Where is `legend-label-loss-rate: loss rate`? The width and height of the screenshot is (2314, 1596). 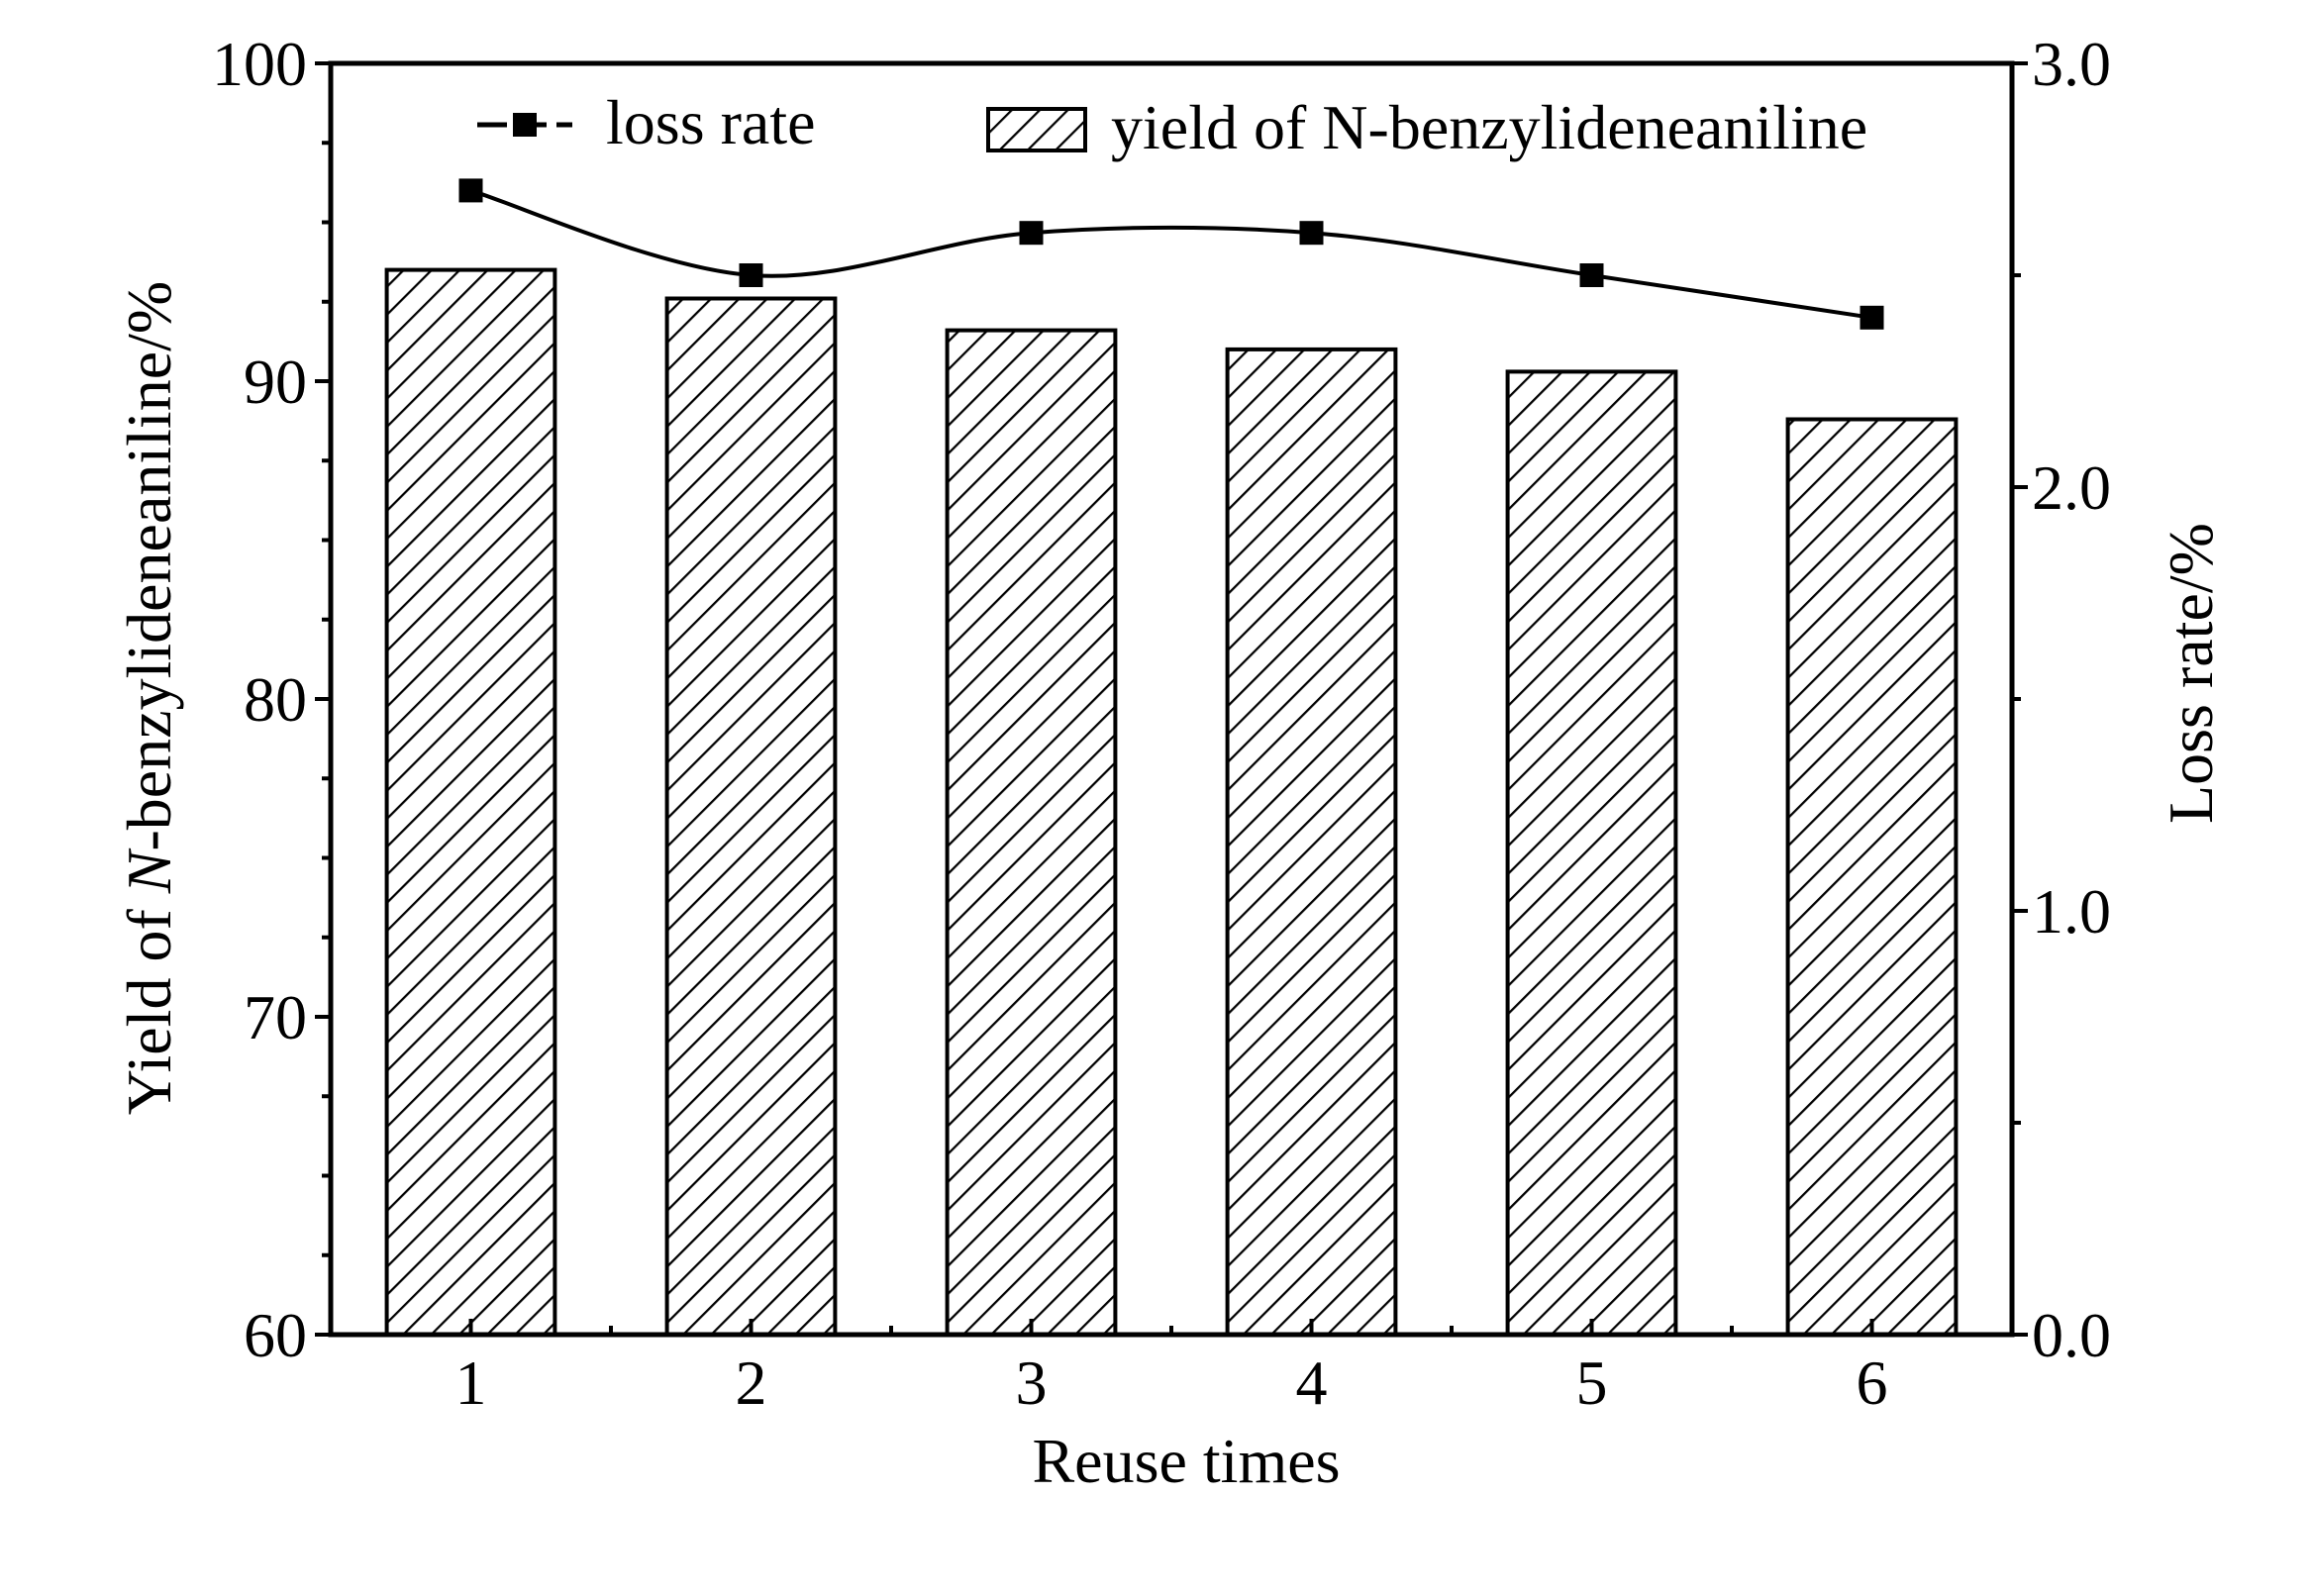
legend-label-loss-rate: loss rate is located at coordinates (711, 122).